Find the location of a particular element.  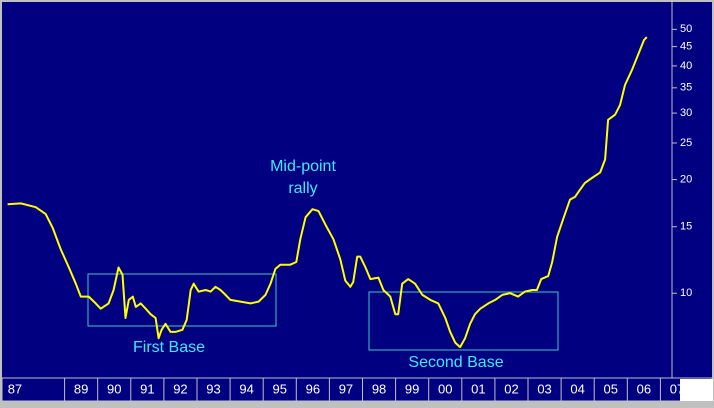

x-tick-label: 00 is located at coordinates (445, 388).